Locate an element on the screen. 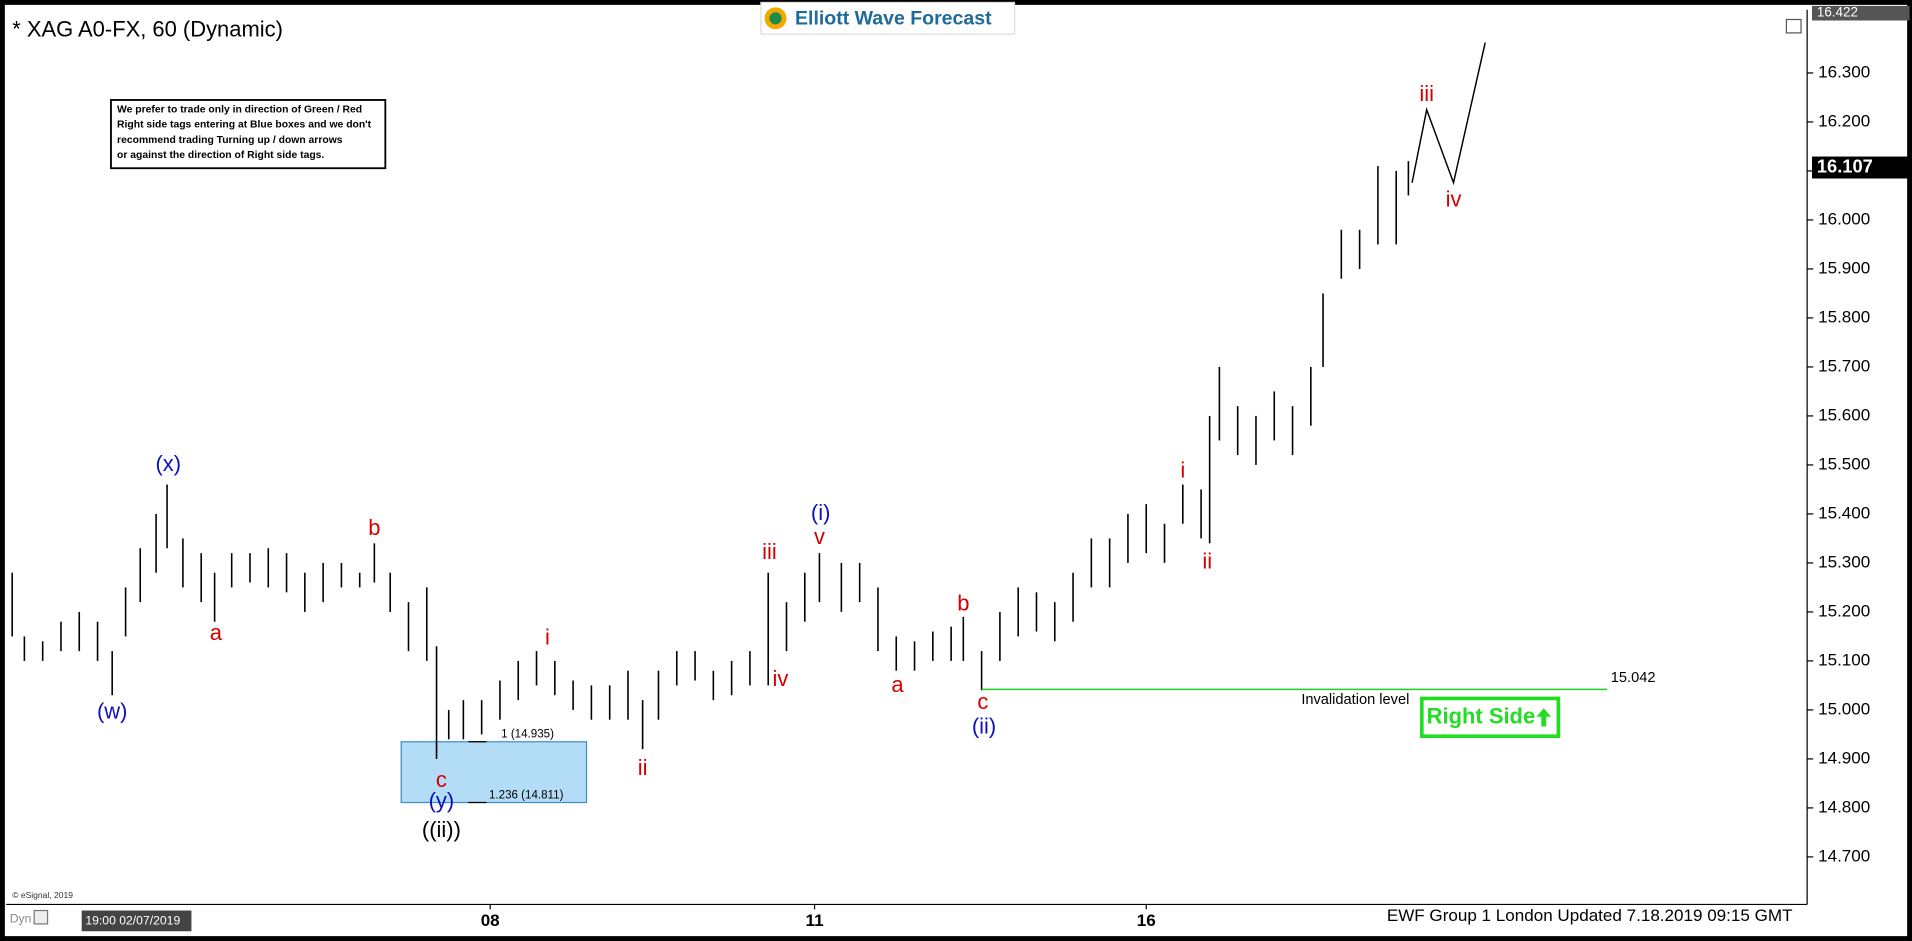 Image resolution: width=1912 pixels, height=941 pixels. y-tick-label: 14.900 is located at coordinates (1844, 757).